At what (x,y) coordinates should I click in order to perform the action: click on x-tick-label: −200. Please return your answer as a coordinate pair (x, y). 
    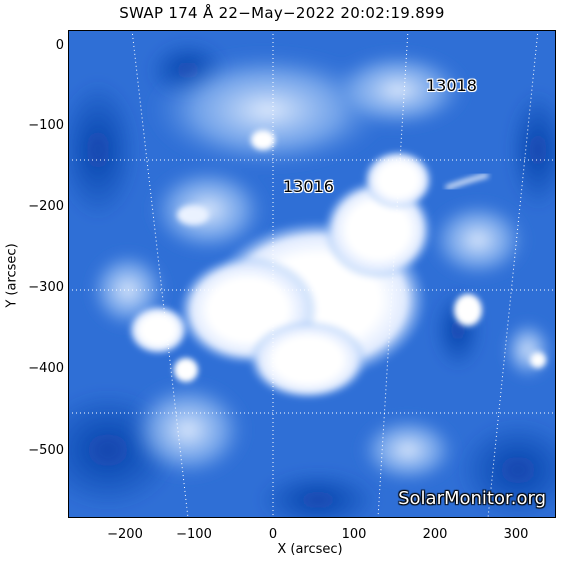
    Looking at the image, I should click on (125, 534).